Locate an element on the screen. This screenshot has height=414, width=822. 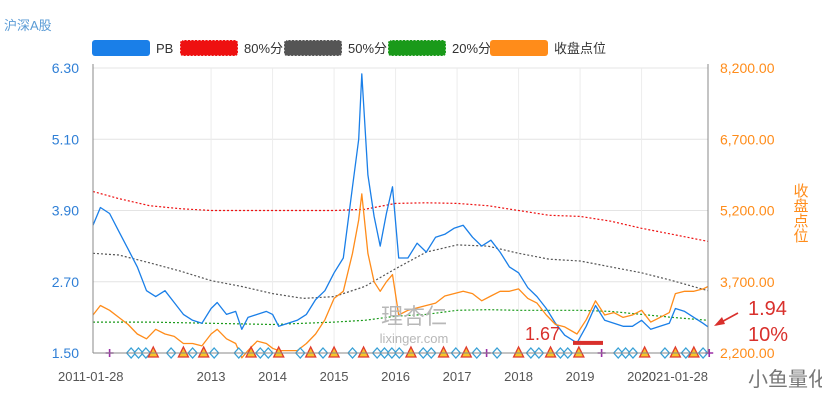
signal-markers is located at coordinates (409, 352).